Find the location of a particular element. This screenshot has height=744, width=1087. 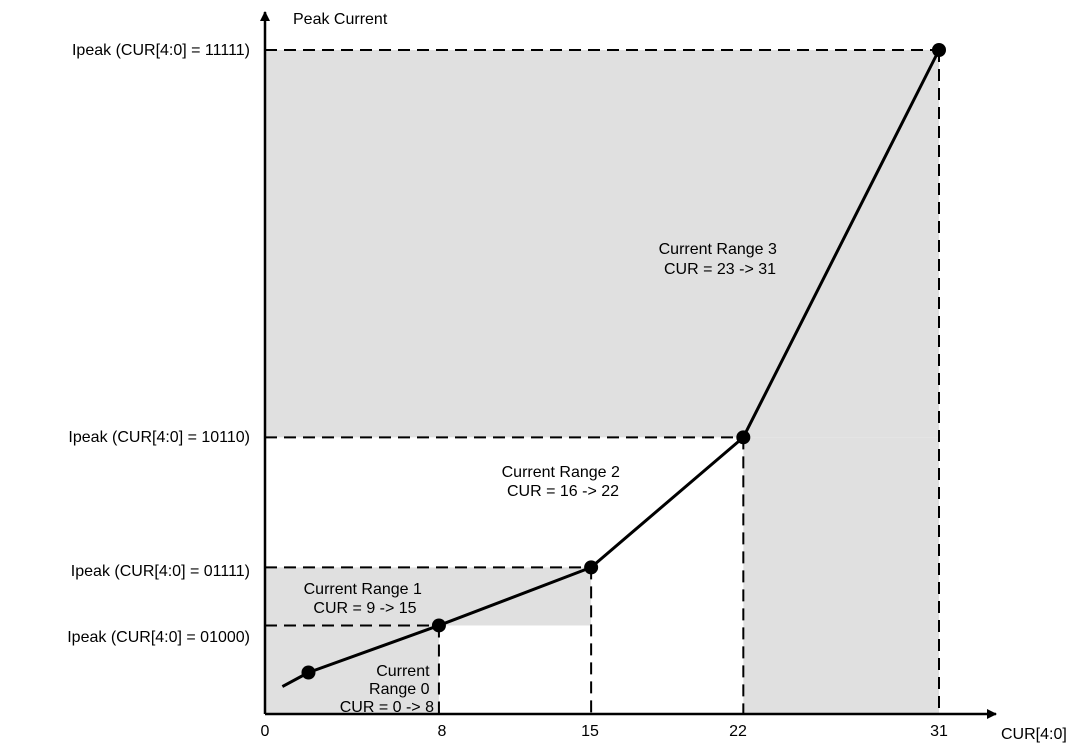

y-tick-label: Ipeak (CUR[4:0] = 11111) is located at coordinates (161, 50).